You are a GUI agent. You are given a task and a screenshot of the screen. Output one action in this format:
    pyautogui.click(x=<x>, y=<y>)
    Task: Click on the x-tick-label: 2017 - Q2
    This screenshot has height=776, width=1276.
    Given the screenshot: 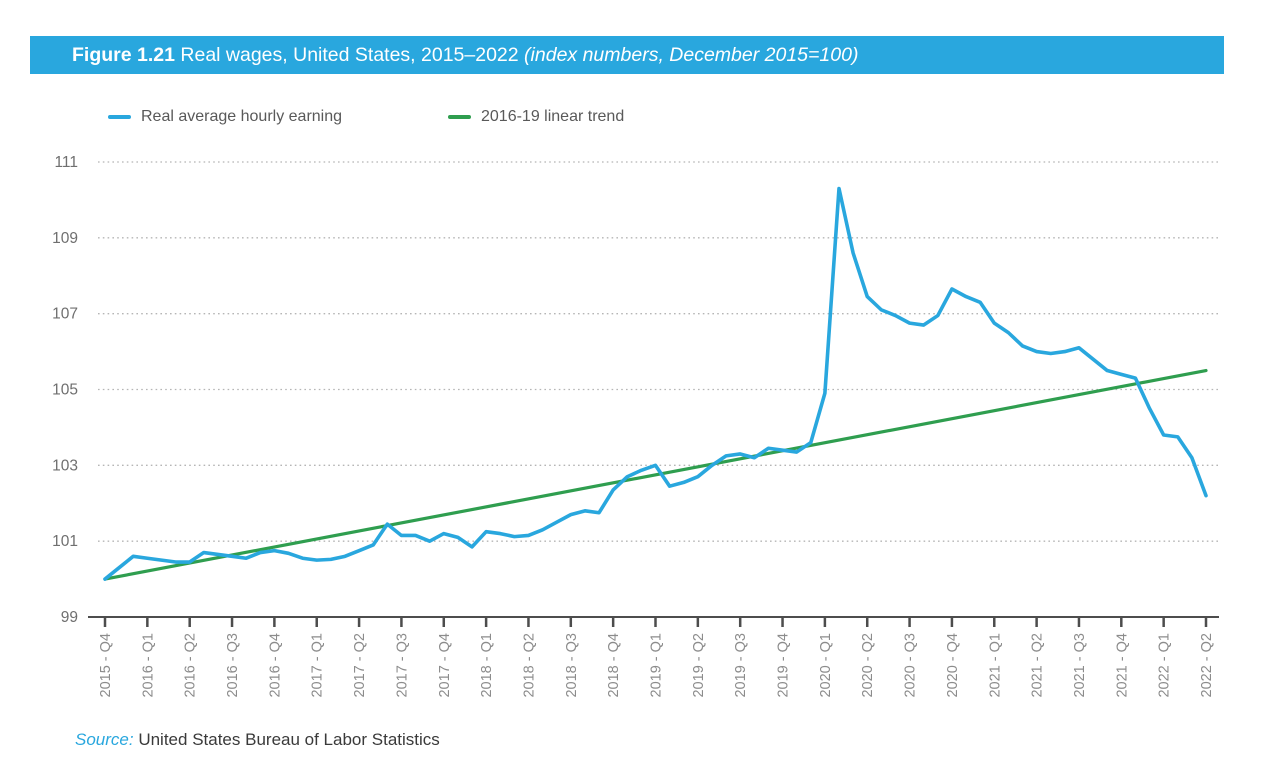 What is the action you would take?
    pyautogui.click(x=360, y=665)
    